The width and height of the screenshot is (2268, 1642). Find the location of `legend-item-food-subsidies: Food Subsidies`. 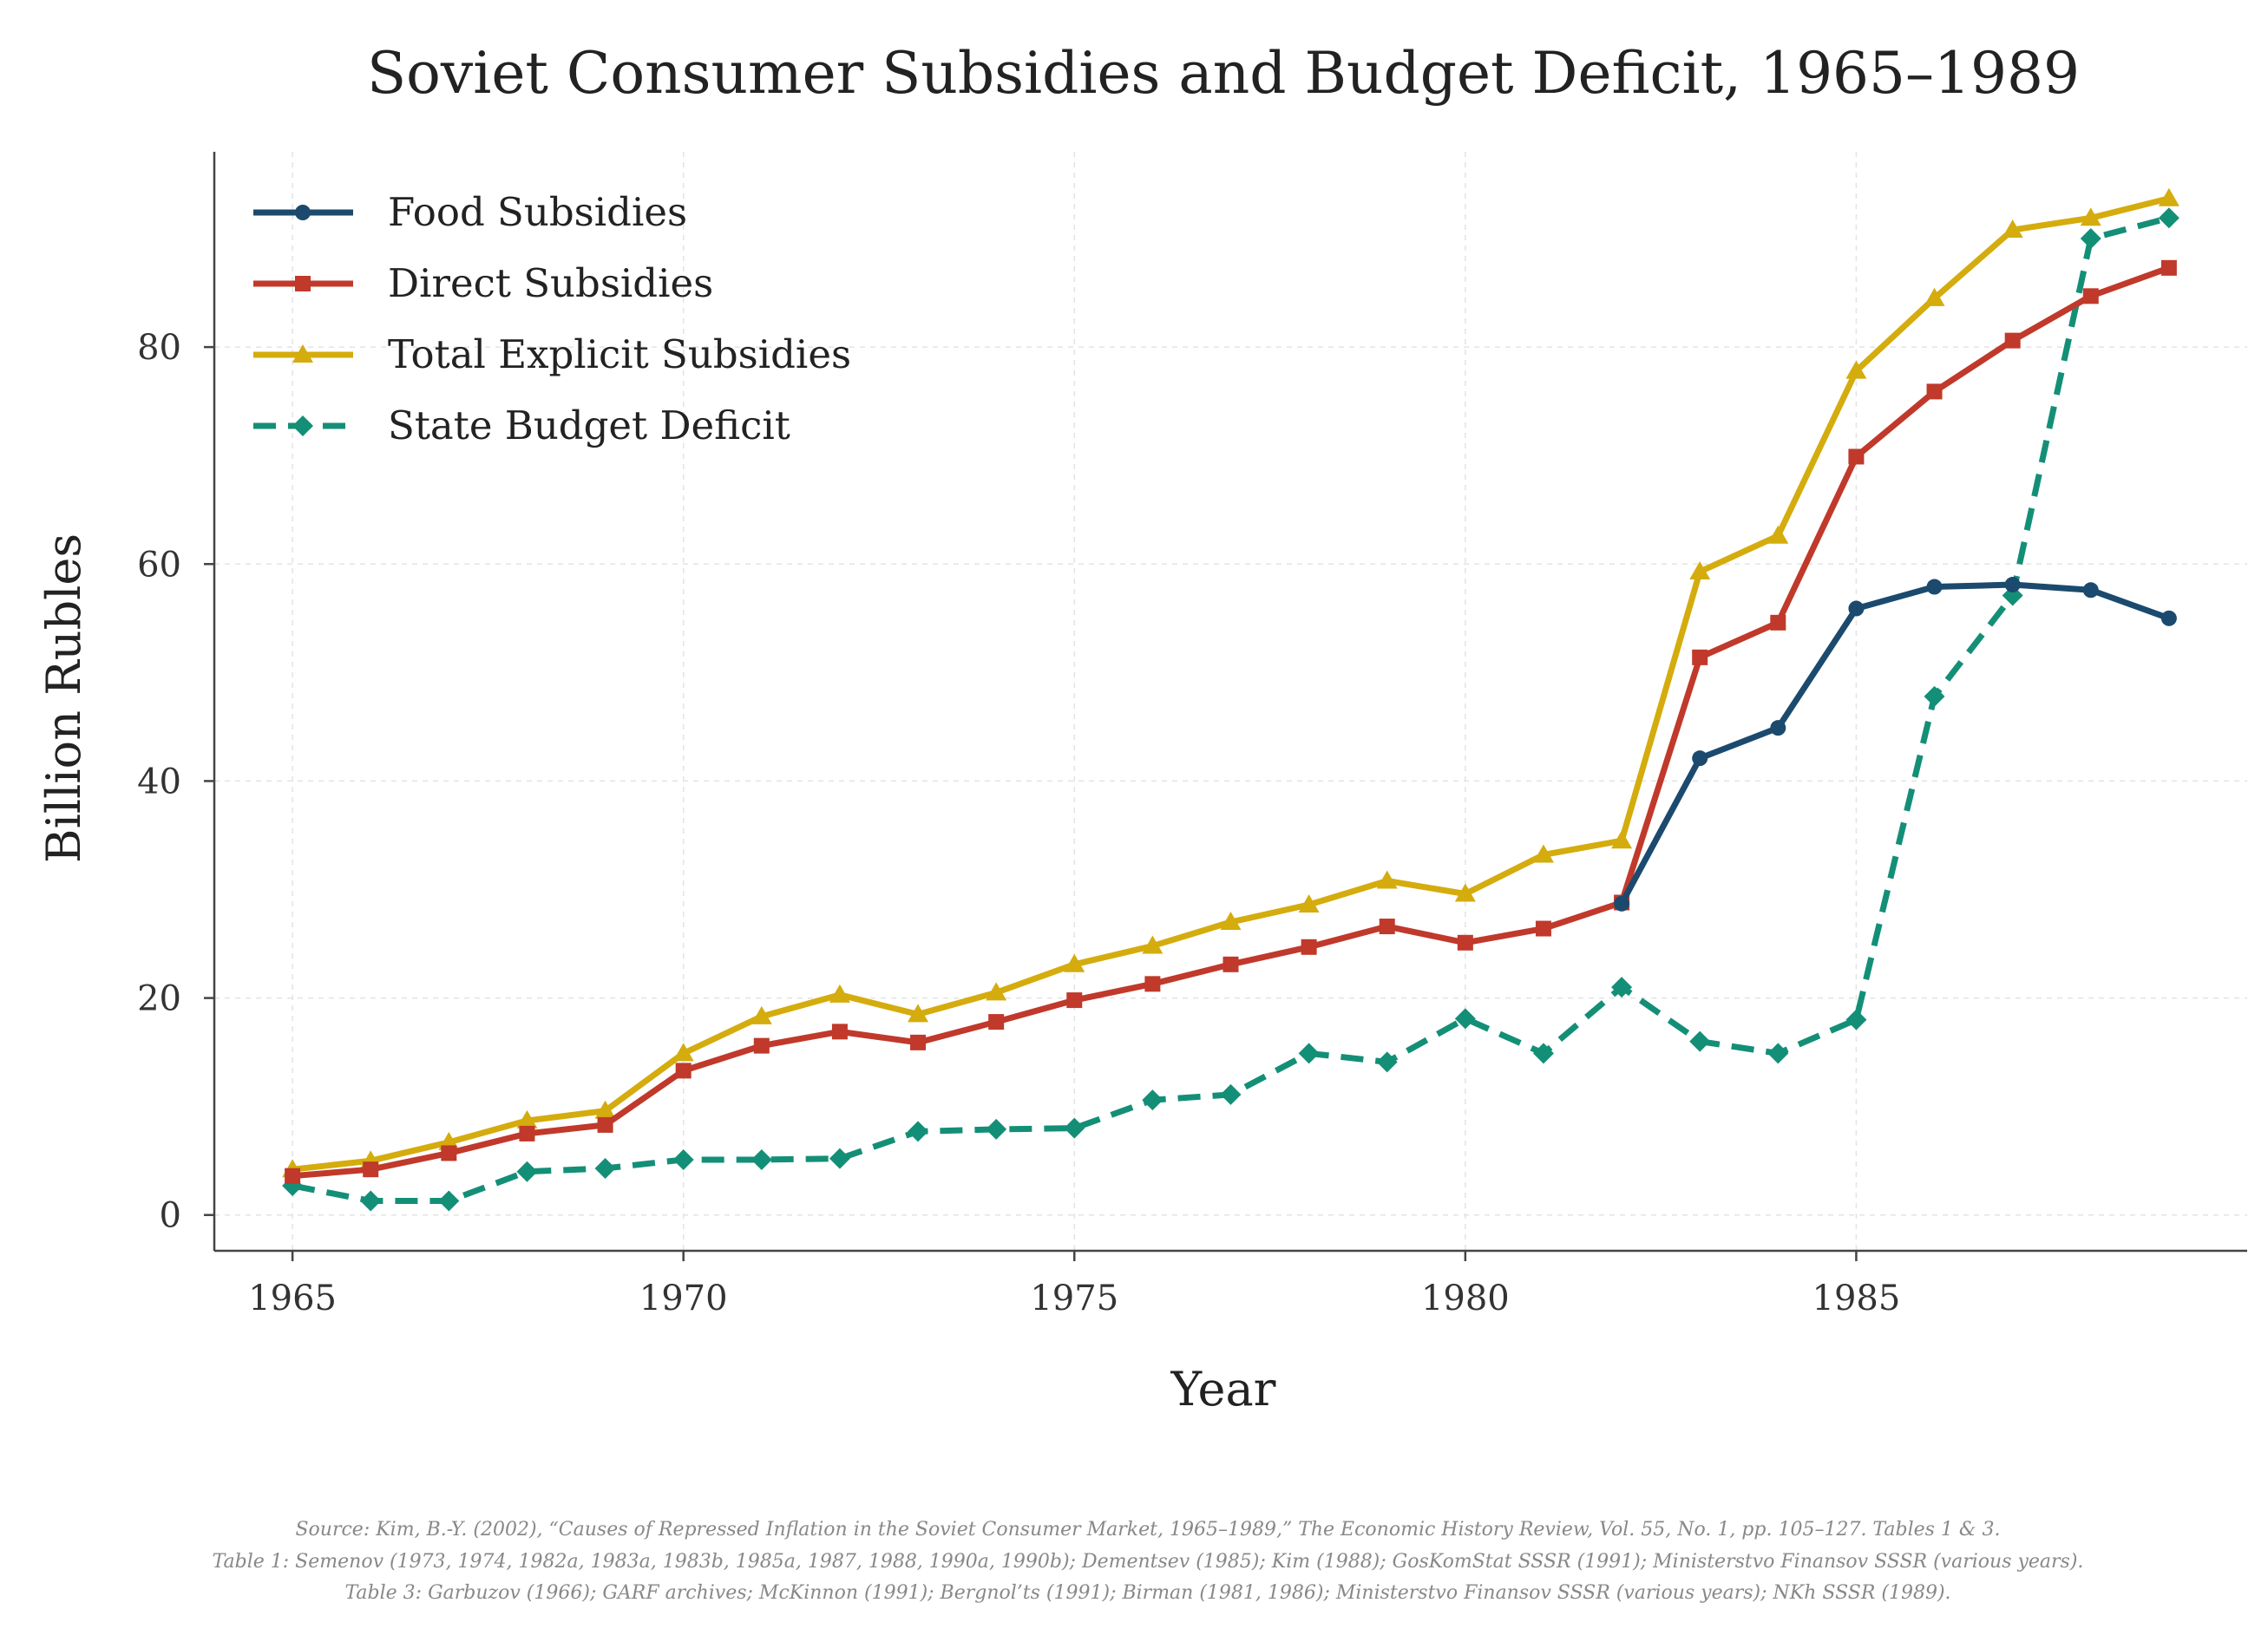

legend-item-food-subsidies: Food Subsidies is located at coordinates (470, 212).